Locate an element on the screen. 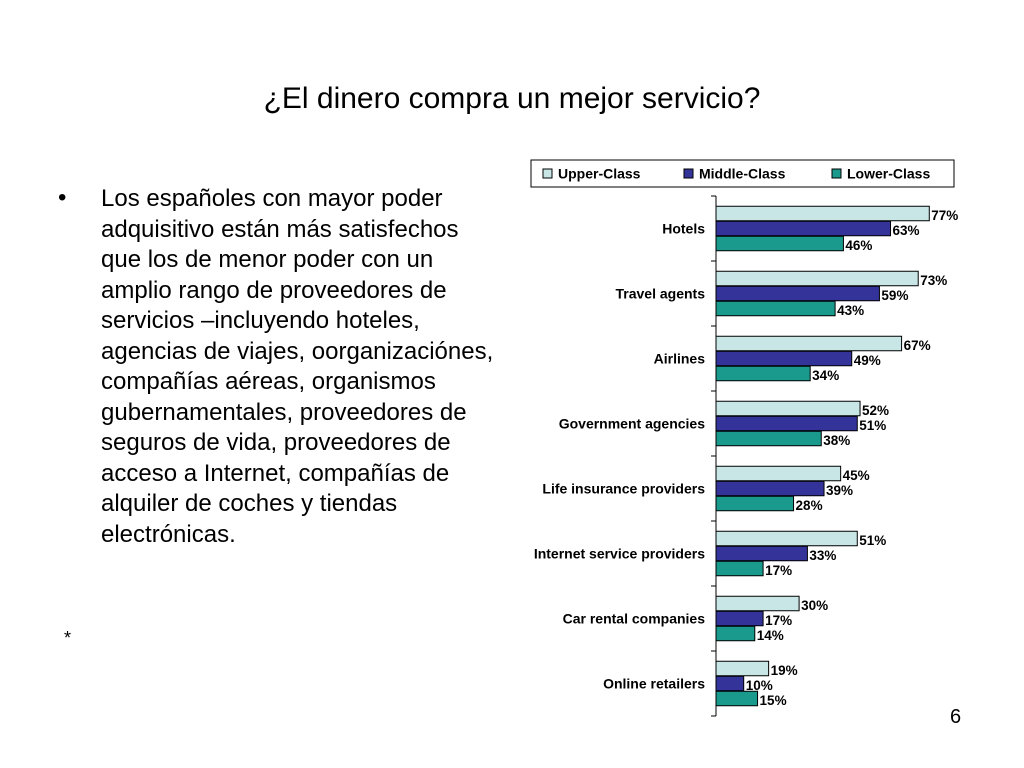 Image resolution: width=1024 pixels, height=768 pixels. data-label-online-retailers-upper-class: 19% is located at coordinates (784, 670).